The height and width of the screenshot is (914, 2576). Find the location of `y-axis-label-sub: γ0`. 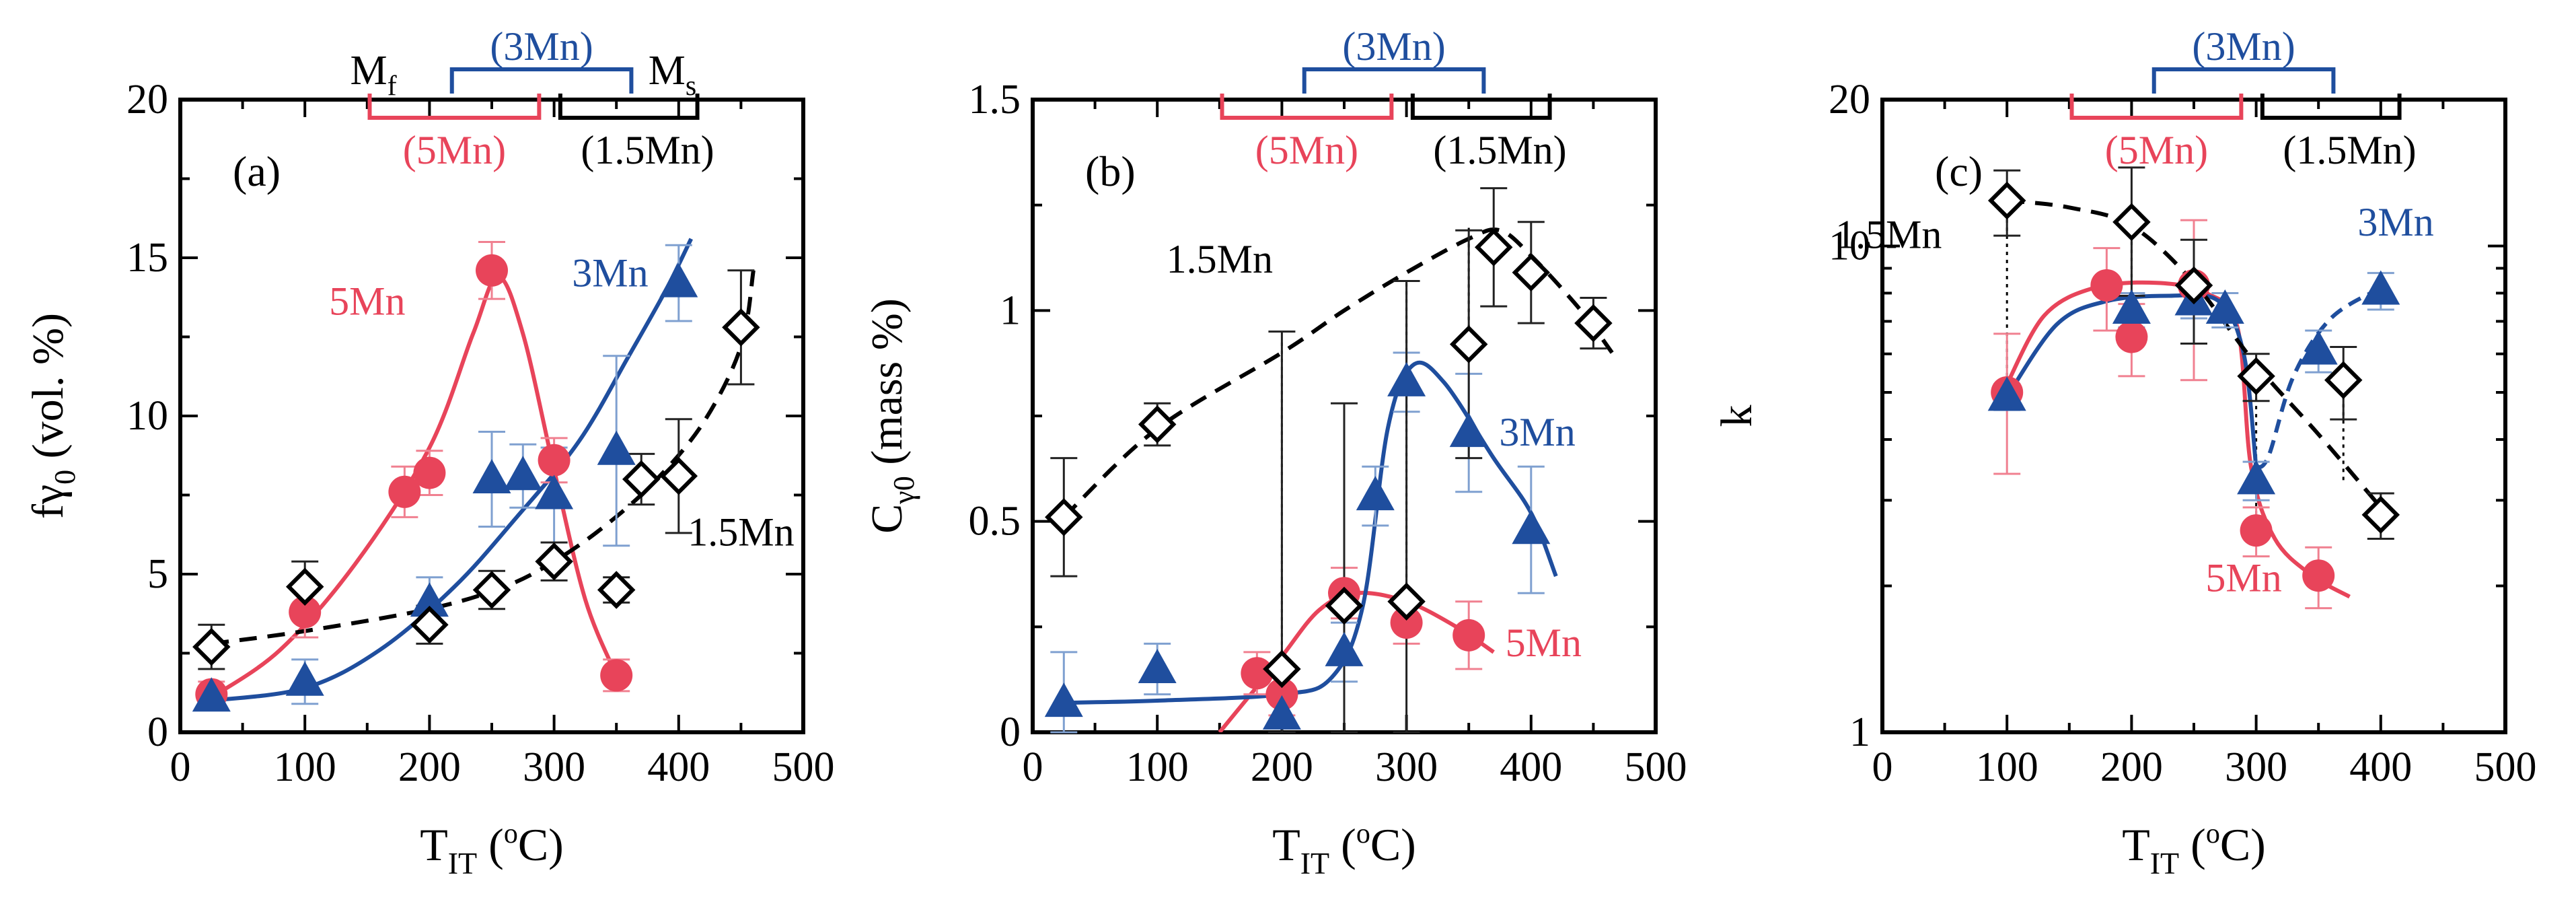

y-axis-label-sub: γ0 is located at coordinates (903, 490).